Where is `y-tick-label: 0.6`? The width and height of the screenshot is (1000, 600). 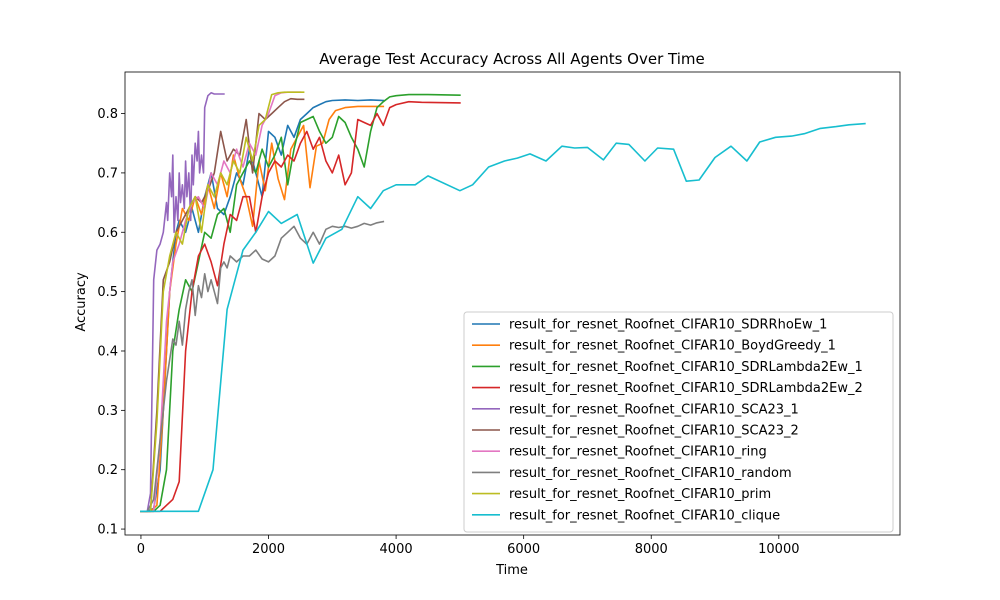
y-tick-label: 0.6 is located at coordinates (107, 233).